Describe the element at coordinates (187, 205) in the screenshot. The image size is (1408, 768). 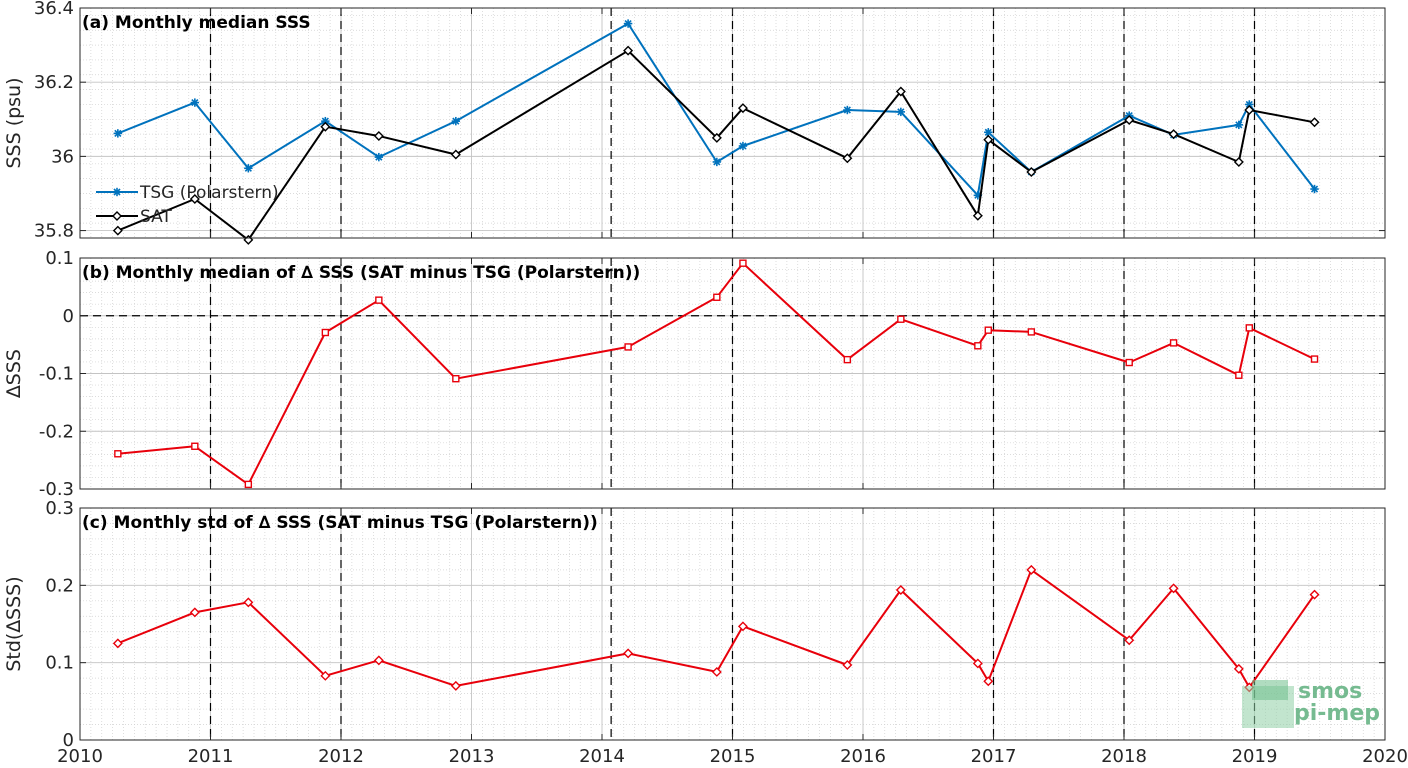
I see `legend: TSG (Polarstern) SAT` at that location.